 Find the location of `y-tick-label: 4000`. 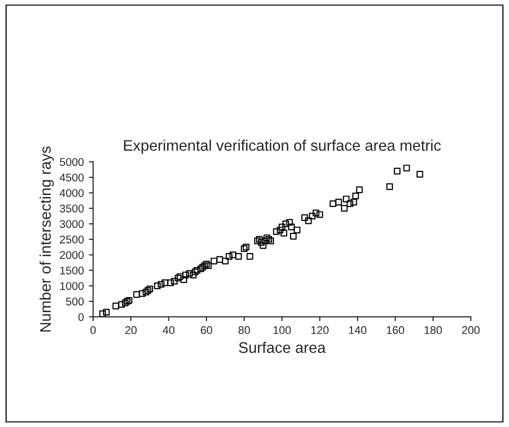

y-tick-label: 4000 is located at coordinates (72, 193).